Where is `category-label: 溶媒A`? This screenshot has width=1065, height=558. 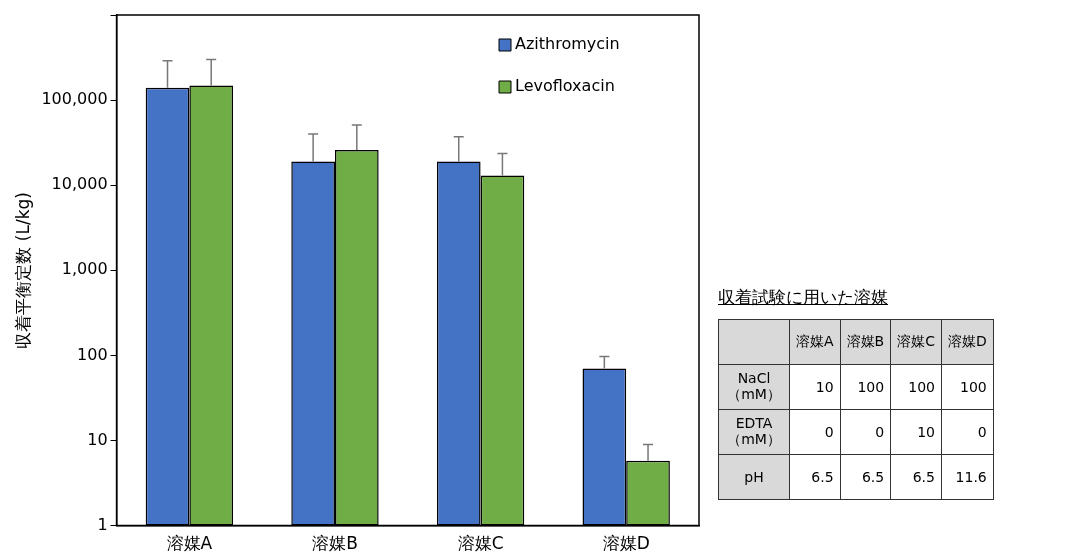
category-label: 溶媒A is located at coordinates (815, 342).